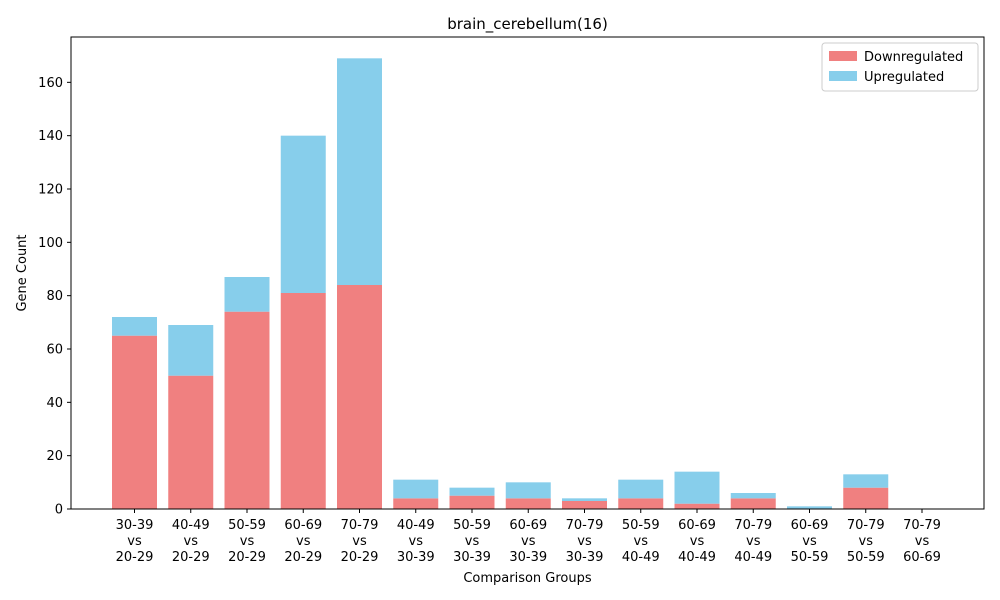 This screenshot has width=1000, height=600. What do you see at coordinates (527, 578) in the screenshot?
I see `x-axis-label: Comparison Groups` at bounding box center [527, 578].